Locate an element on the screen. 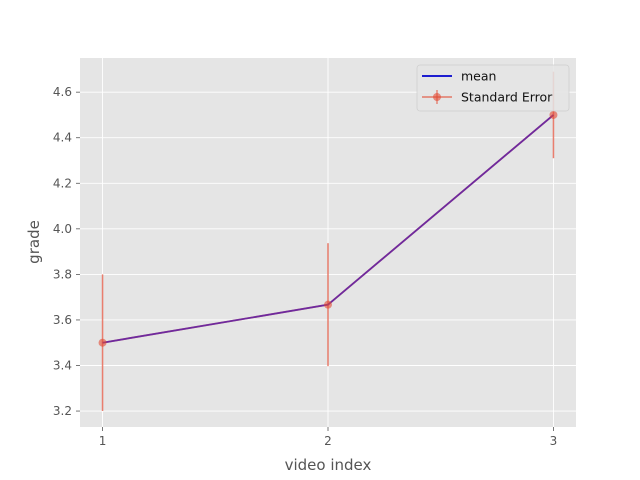 The width and height of the screenshot is (640, 480). legend-box is located at coordinates (493, 88).